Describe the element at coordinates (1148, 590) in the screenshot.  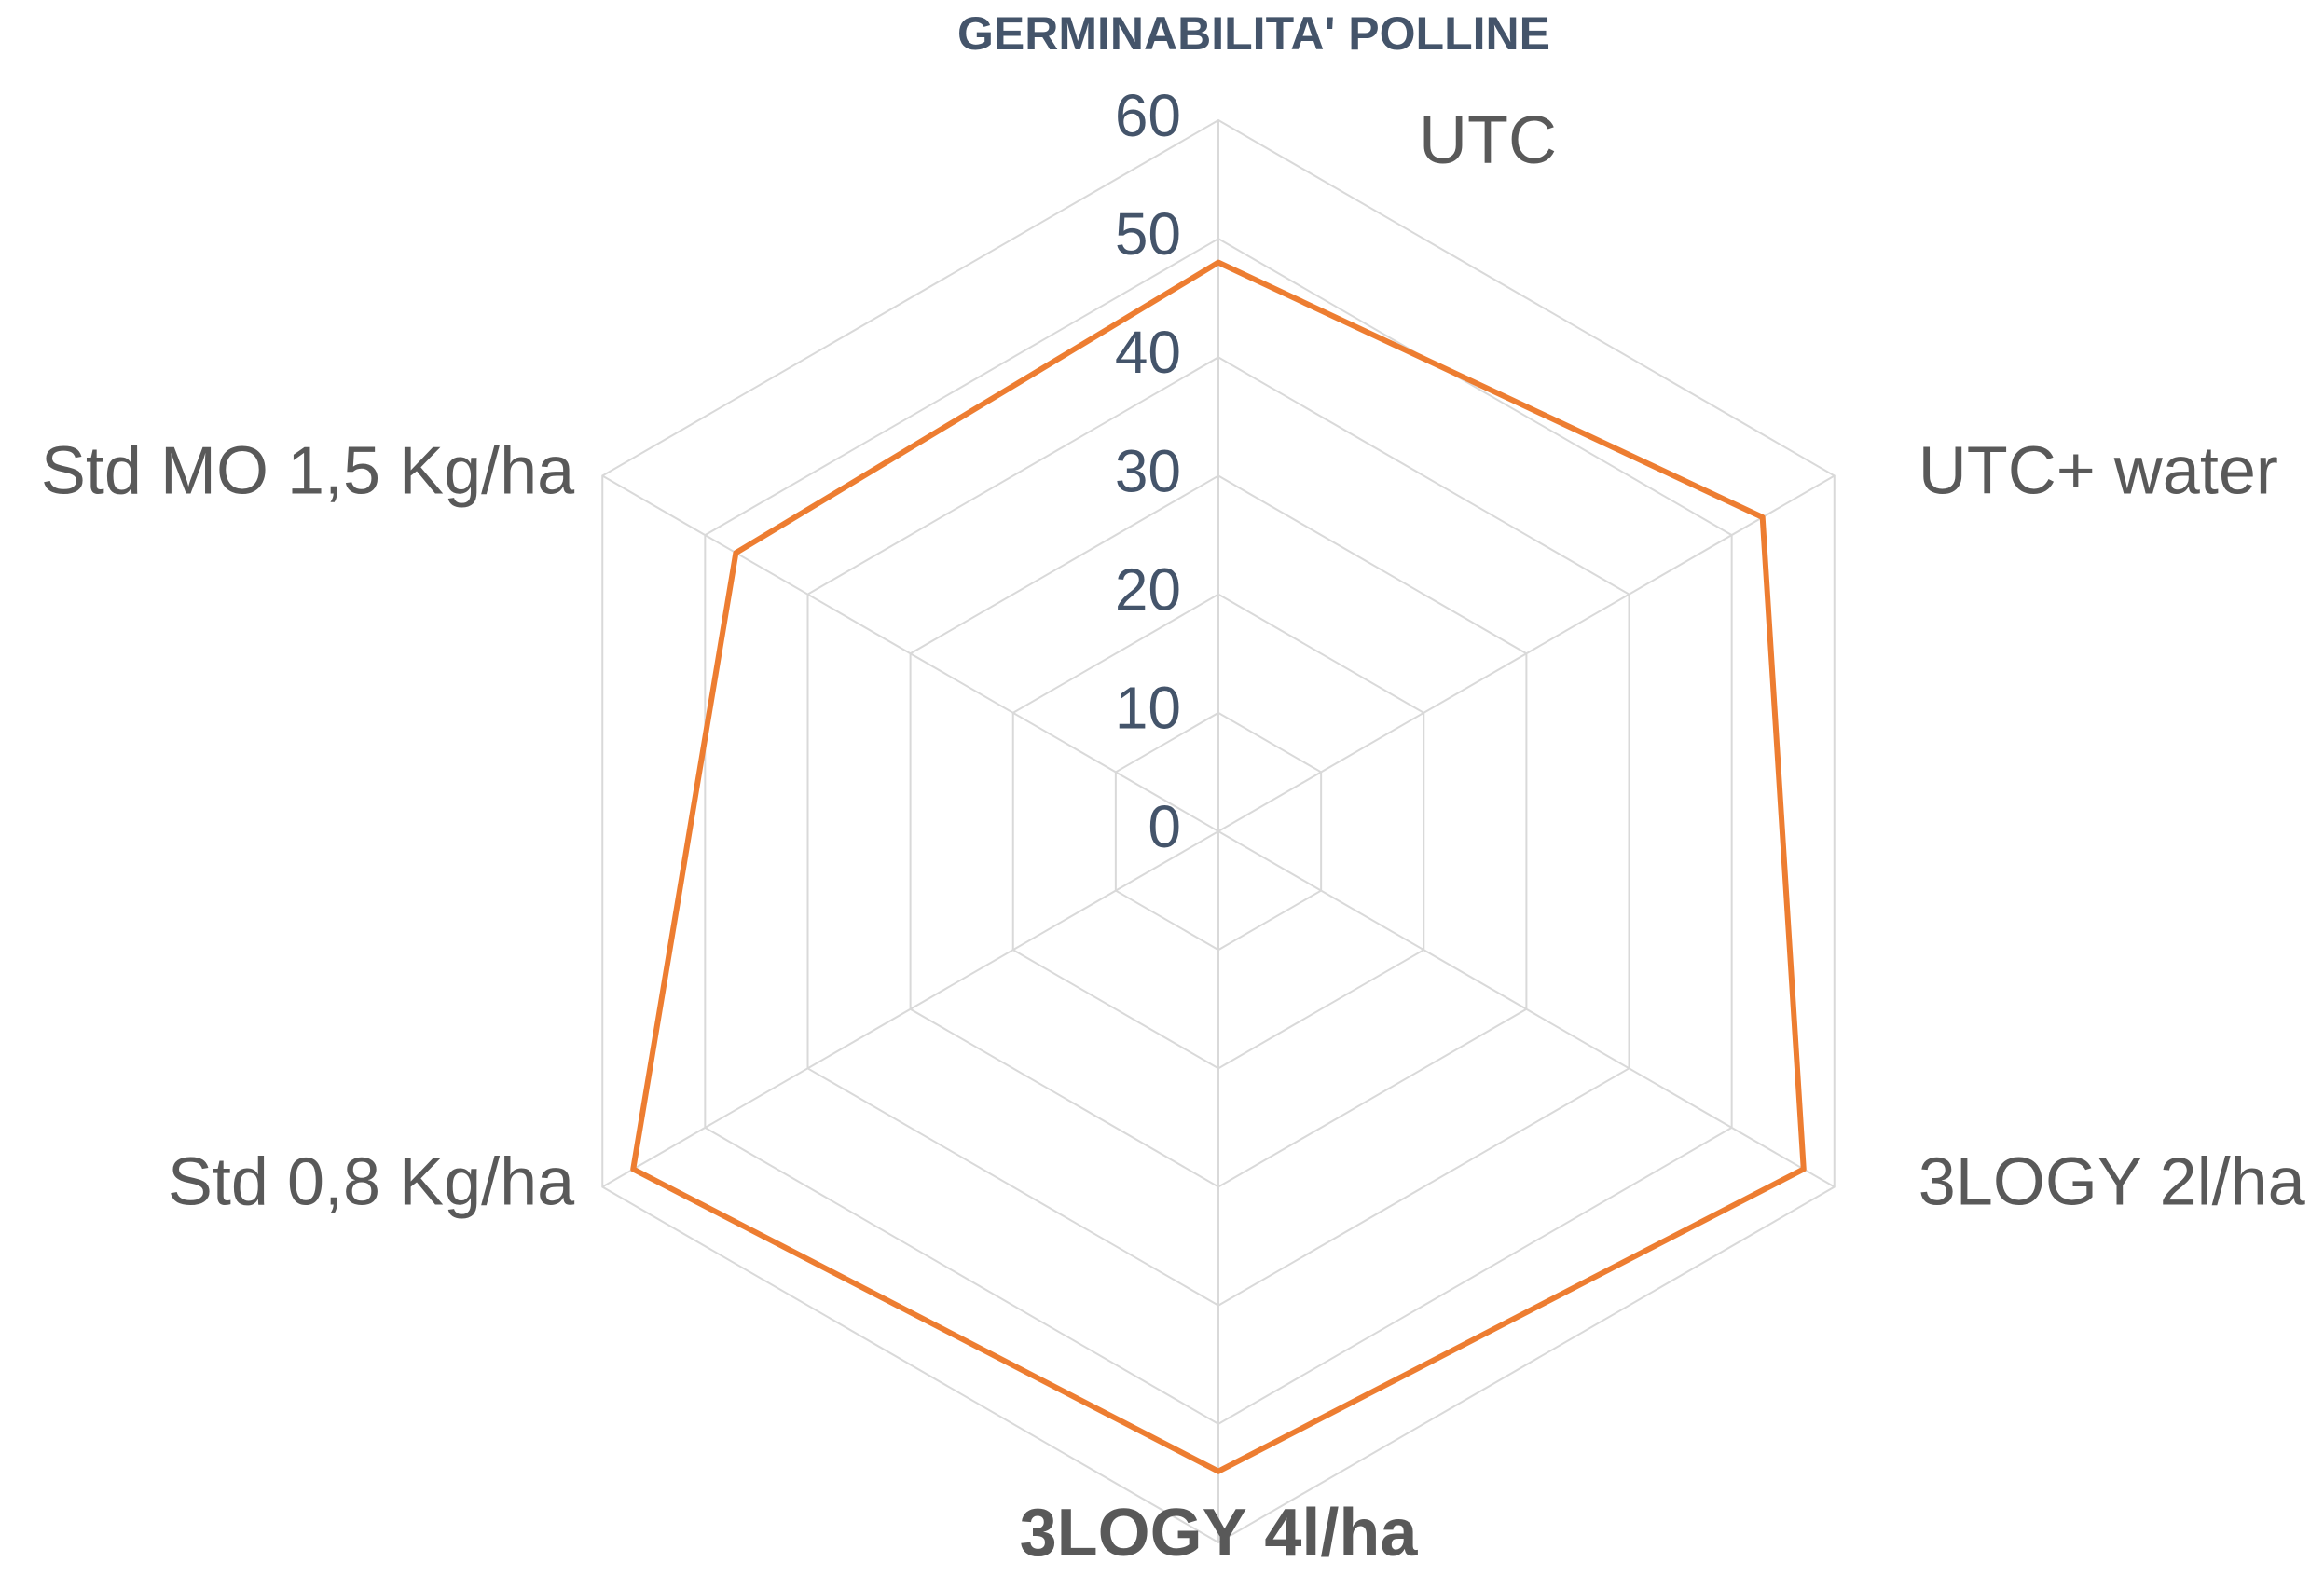
I see `tick-label: 20` at that location.